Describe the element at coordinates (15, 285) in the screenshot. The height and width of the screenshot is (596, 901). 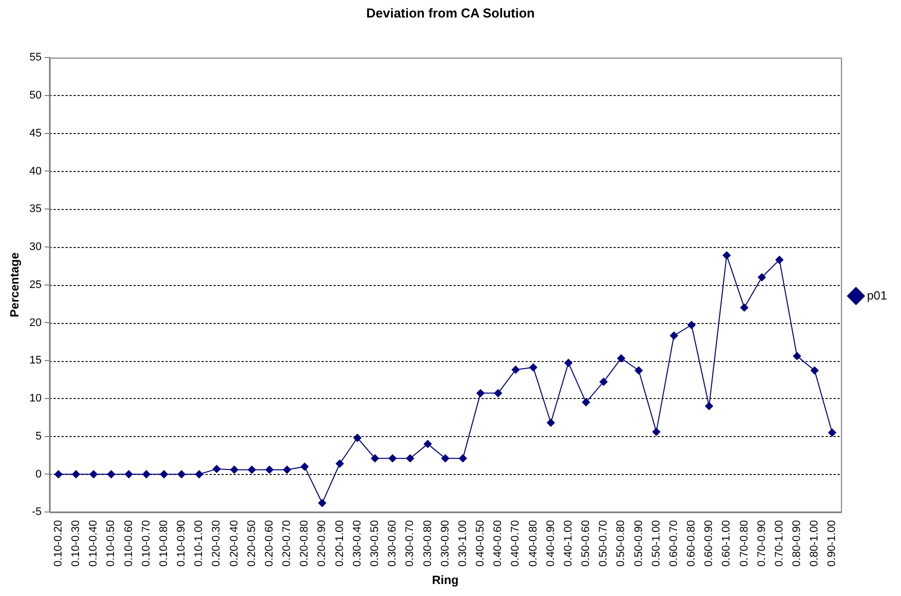
I see `y-axis-title: Percentage` at that location.